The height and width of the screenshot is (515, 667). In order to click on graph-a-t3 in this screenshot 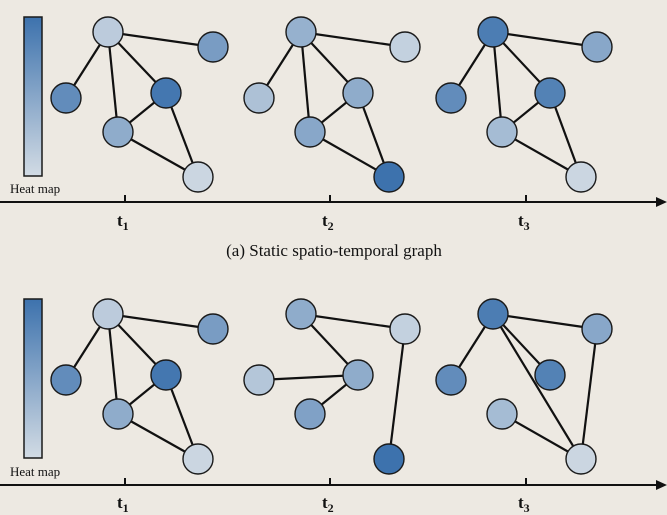, I will do `click(524, 104)`.